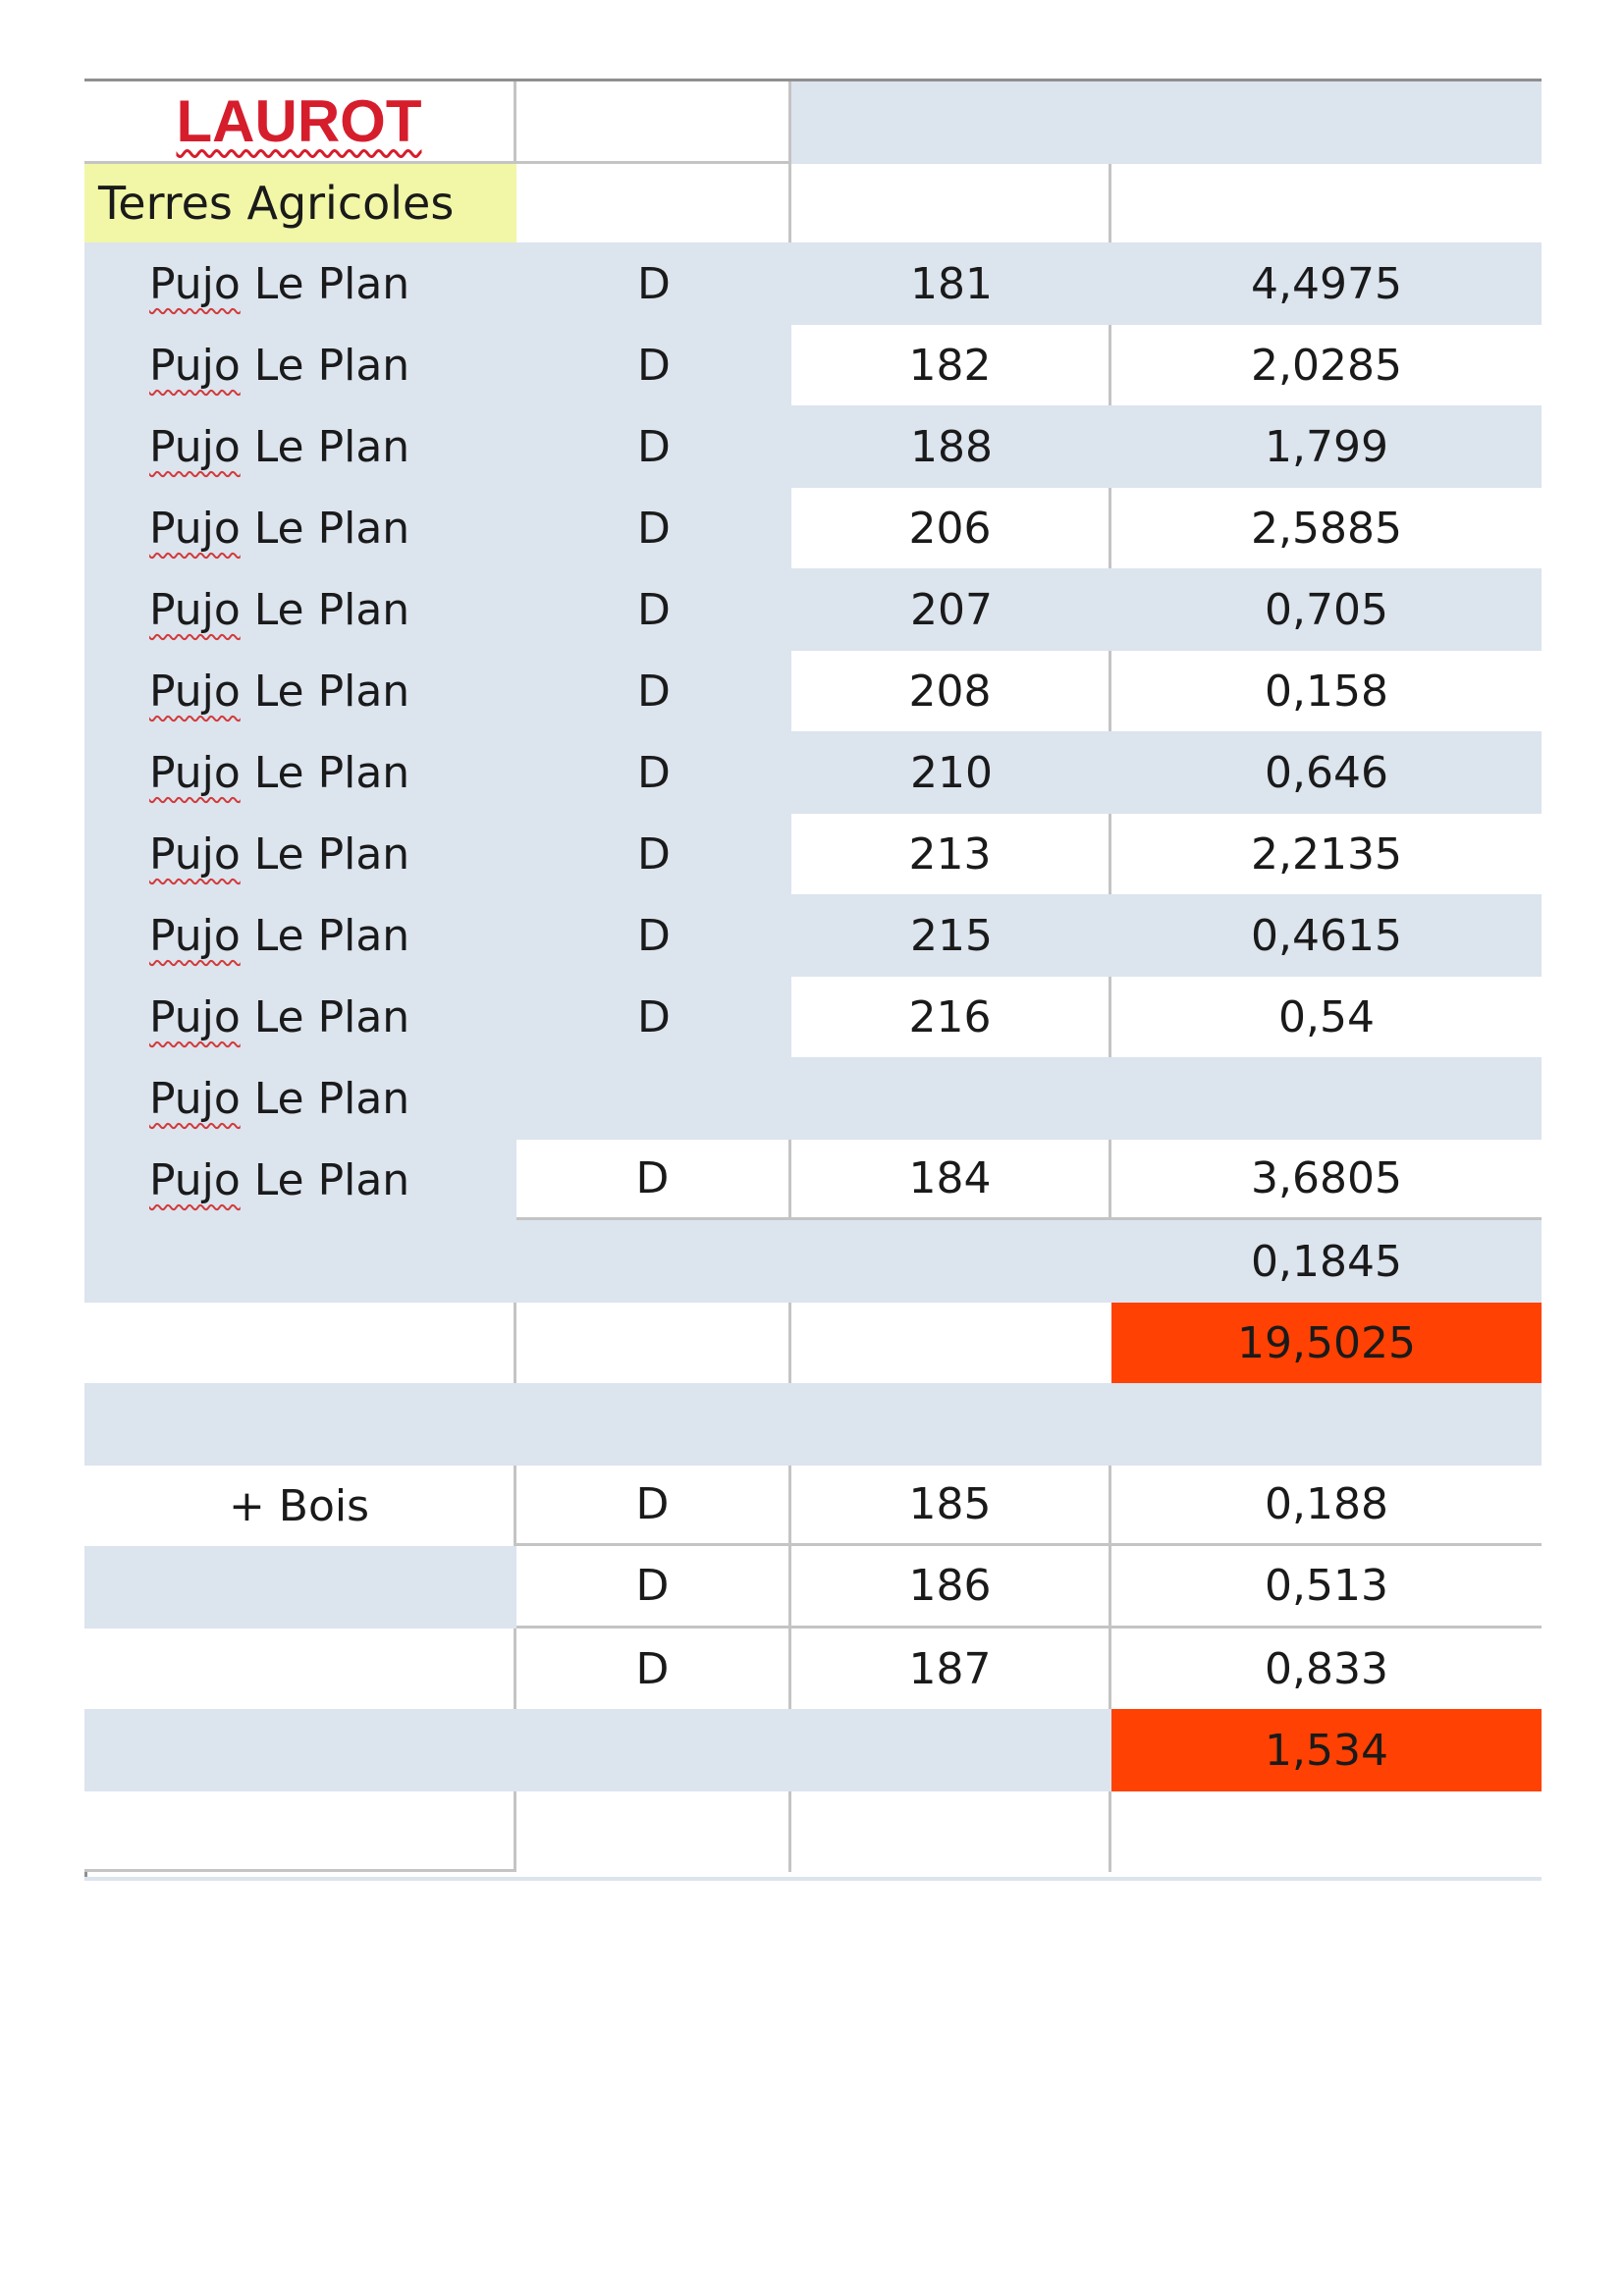 Image resolution: width=1624 pixels, height=2296 pixels. Describe the element at coordinates (951, 1669) in the screenshot. I see `numero-cell: 187` at that location.